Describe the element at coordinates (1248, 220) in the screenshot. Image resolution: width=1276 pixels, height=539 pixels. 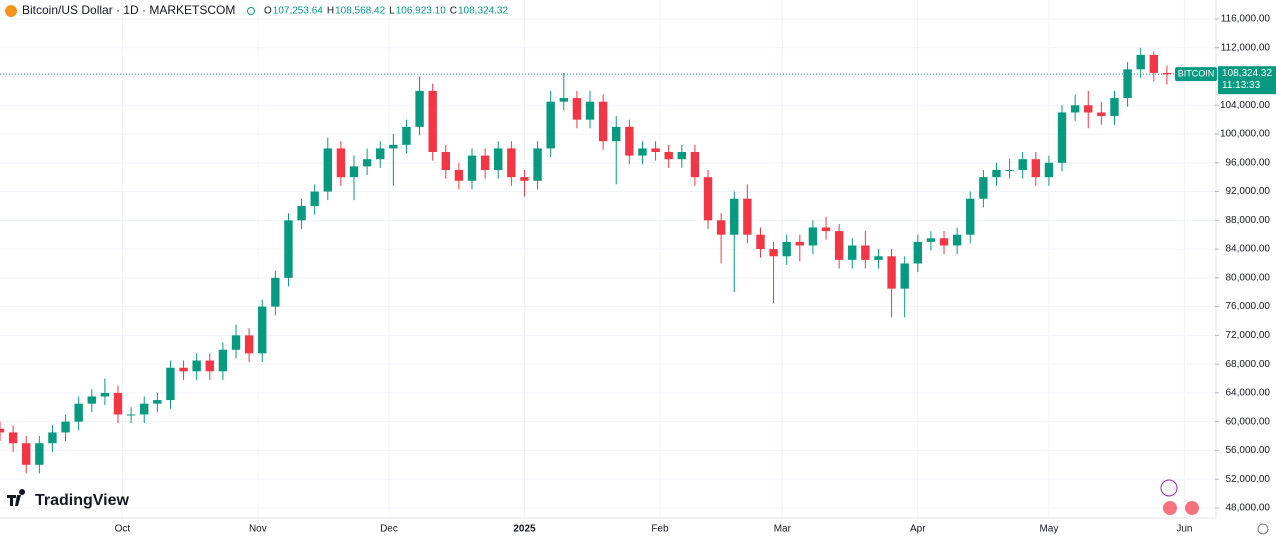
I see `y-tick-label: 88,000.00` at that location.